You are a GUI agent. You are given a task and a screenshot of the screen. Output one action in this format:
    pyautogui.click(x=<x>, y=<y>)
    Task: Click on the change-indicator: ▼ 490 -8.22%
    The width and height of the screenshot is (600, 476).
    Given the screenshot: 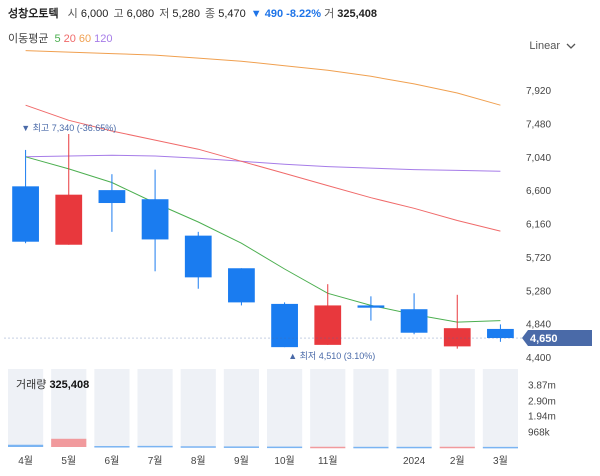 What is the action you would take?
    pyautogui.click(x=286, y=14)
    